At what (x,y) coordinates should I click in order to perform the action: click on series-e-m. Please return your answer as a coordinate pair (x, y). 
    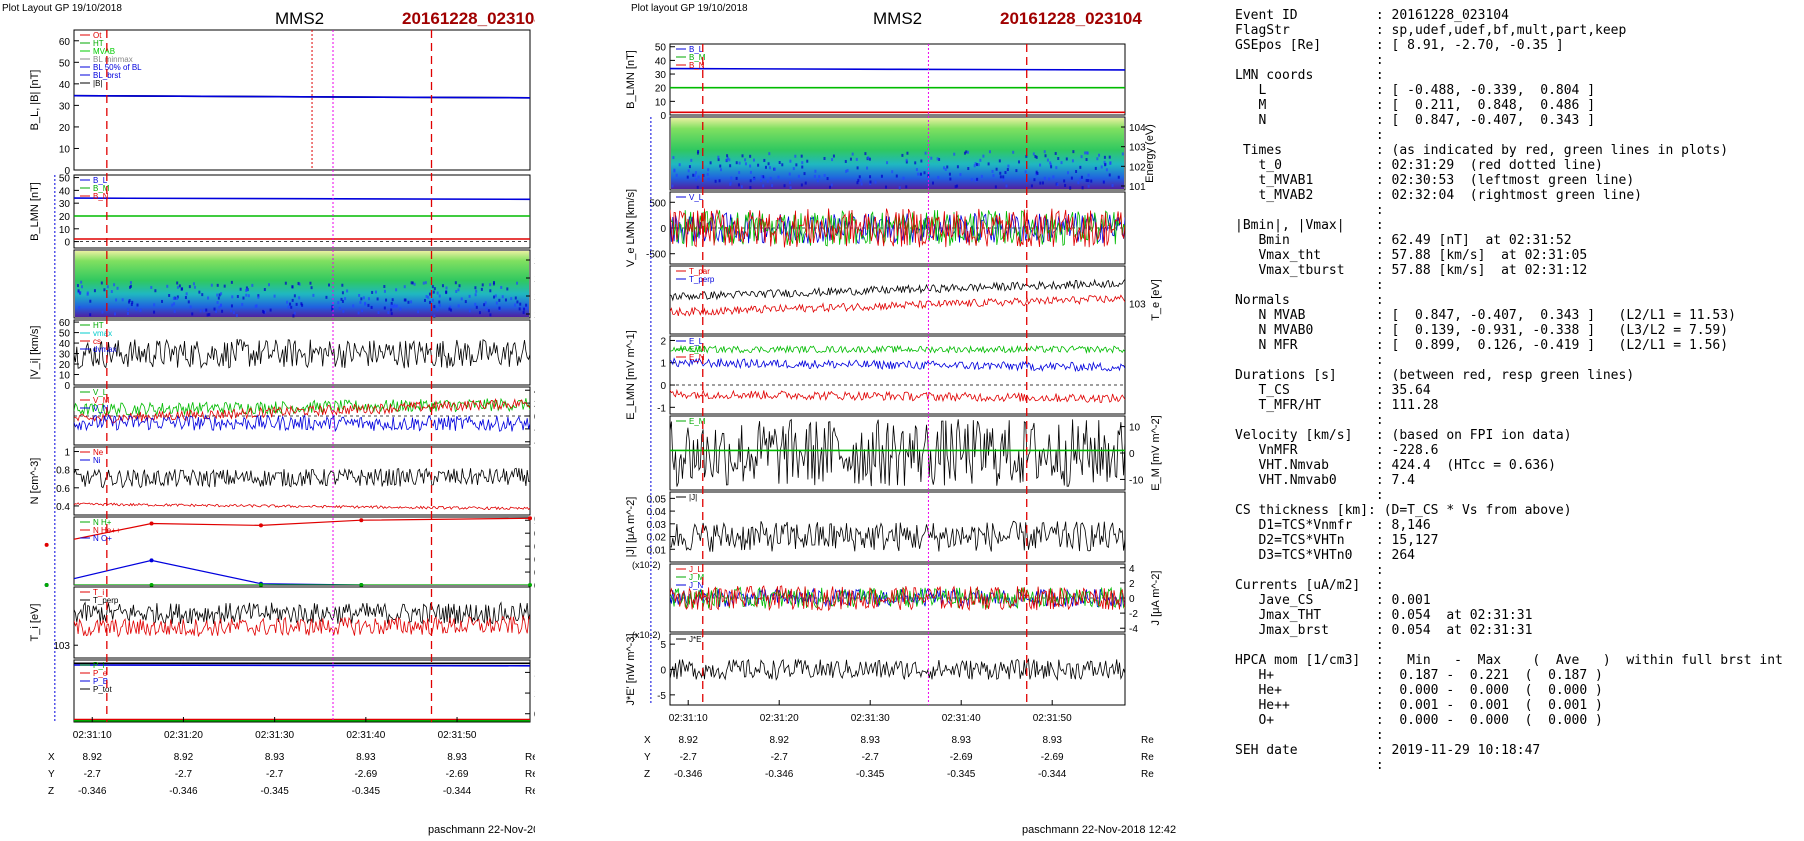
    Looking at the image, I should click on (897, 349).